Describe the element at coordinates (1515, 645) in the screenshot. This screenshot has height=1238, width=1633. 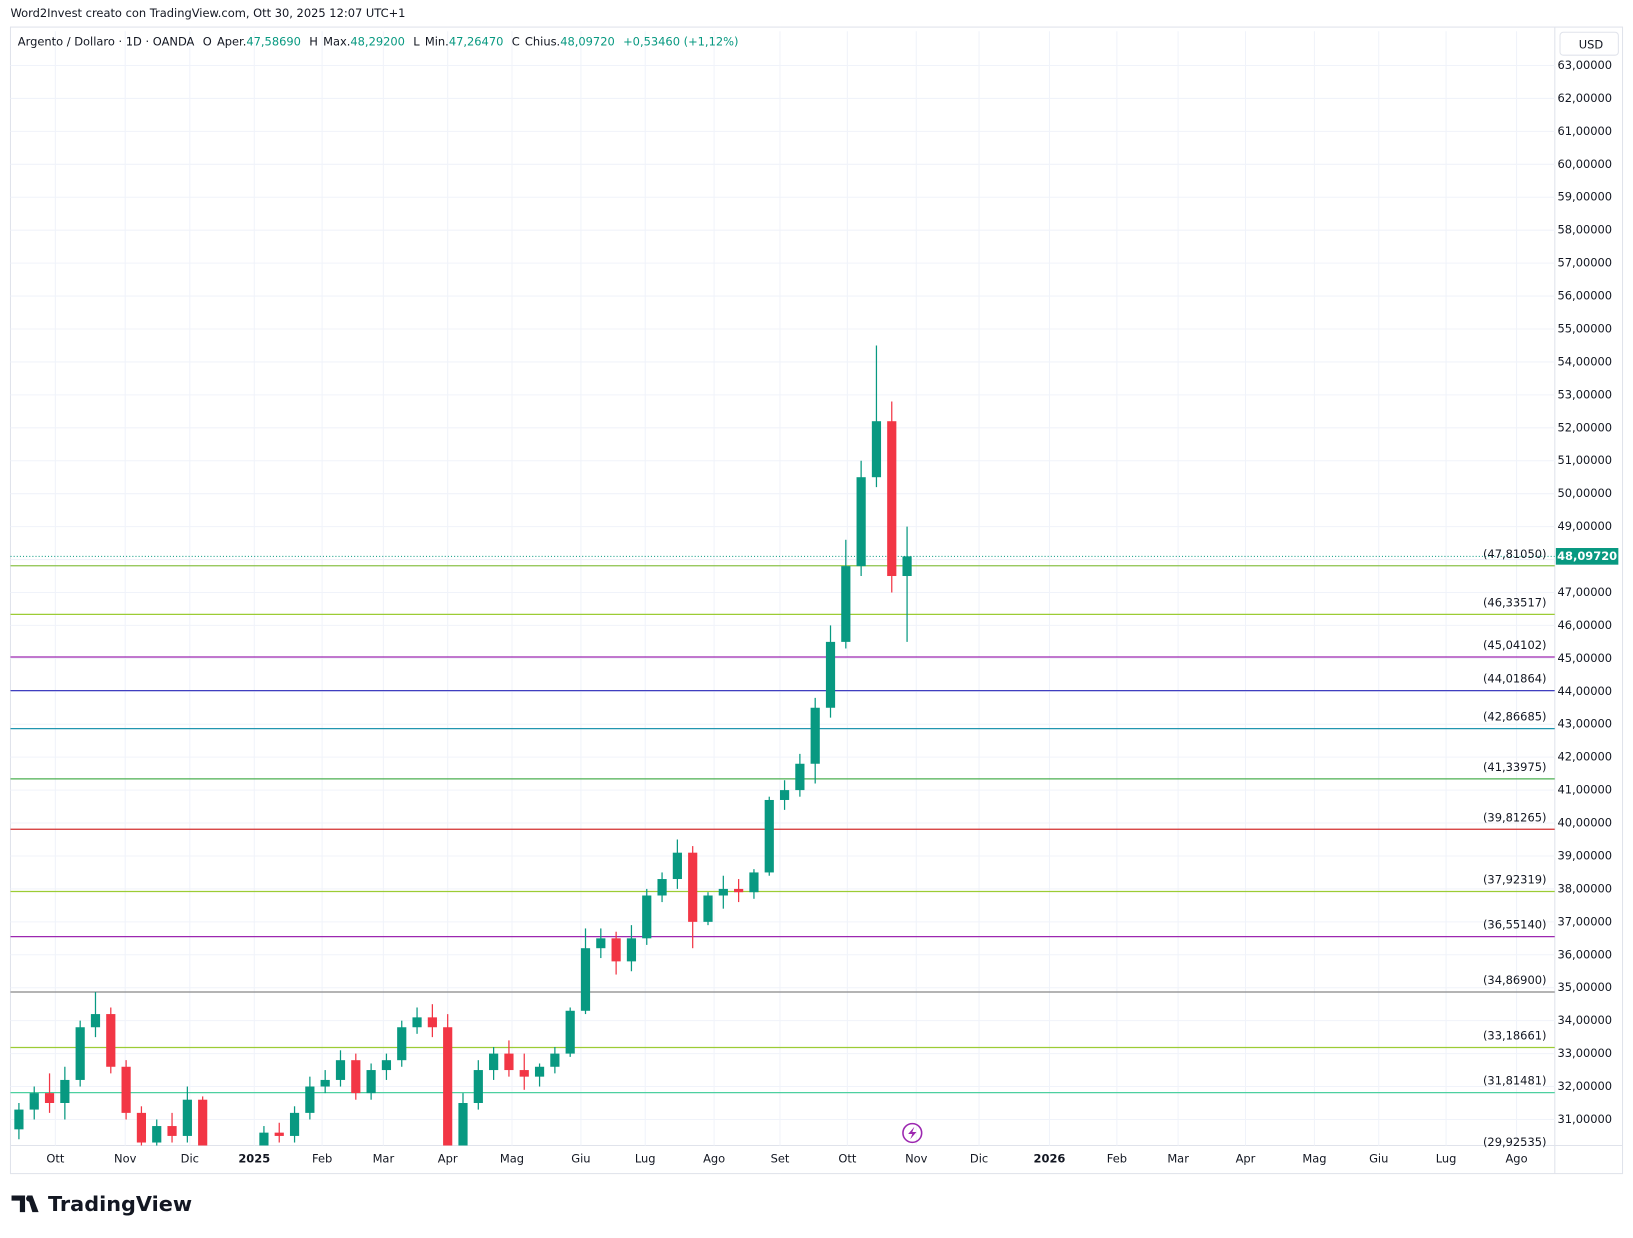
I see `level-label: (45,04102)` at that location.